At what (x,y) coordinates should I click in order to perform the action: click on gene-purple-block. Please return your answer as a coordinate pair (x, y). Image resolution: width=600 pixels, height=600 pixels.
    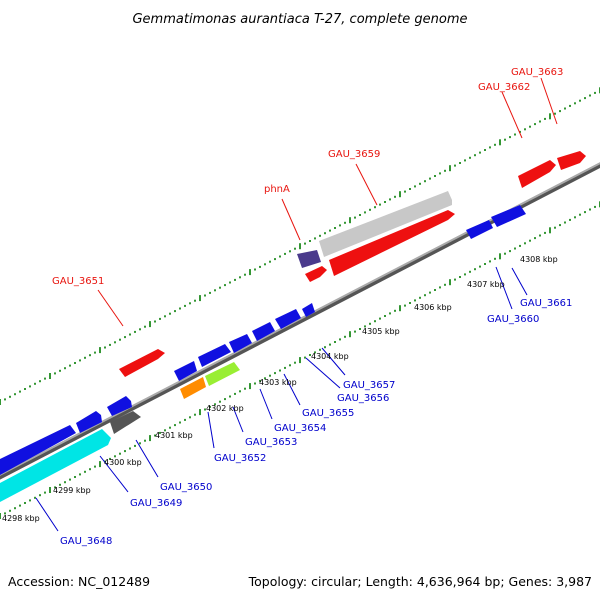
    Looking at the image, I should click on (309, 259).